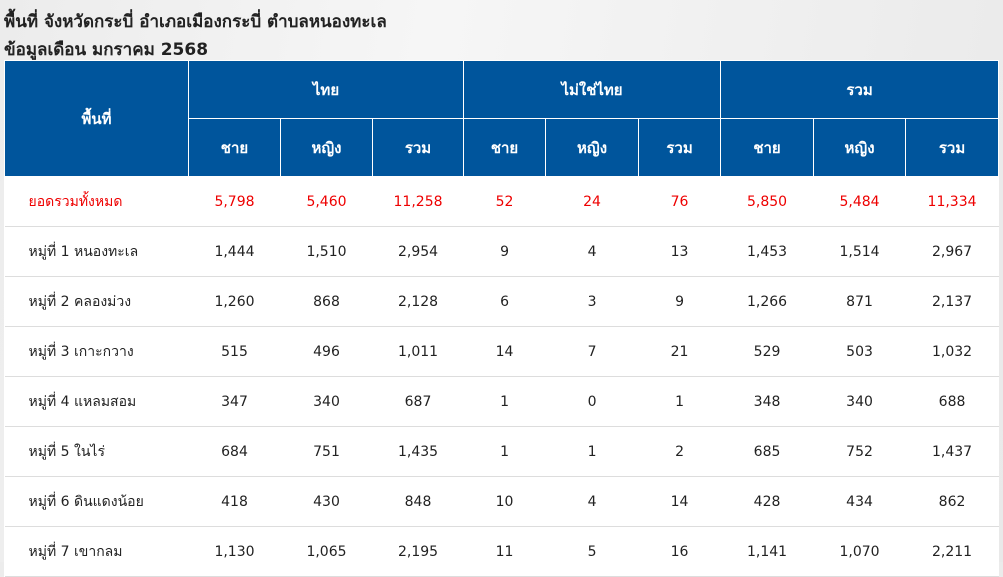 This screenshot has height=577, width=1003. Describe the element at coordinates (234, 401) in the screenshot. I see `cell-value: 347` at that location.